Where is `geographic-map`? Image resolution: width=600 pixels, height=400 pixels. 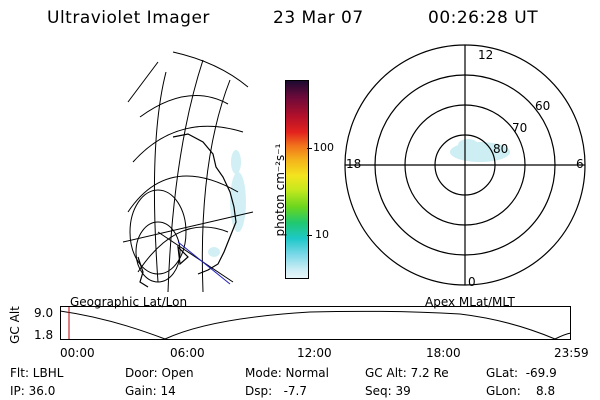 geographic-map is located at coordinates (188, 171).